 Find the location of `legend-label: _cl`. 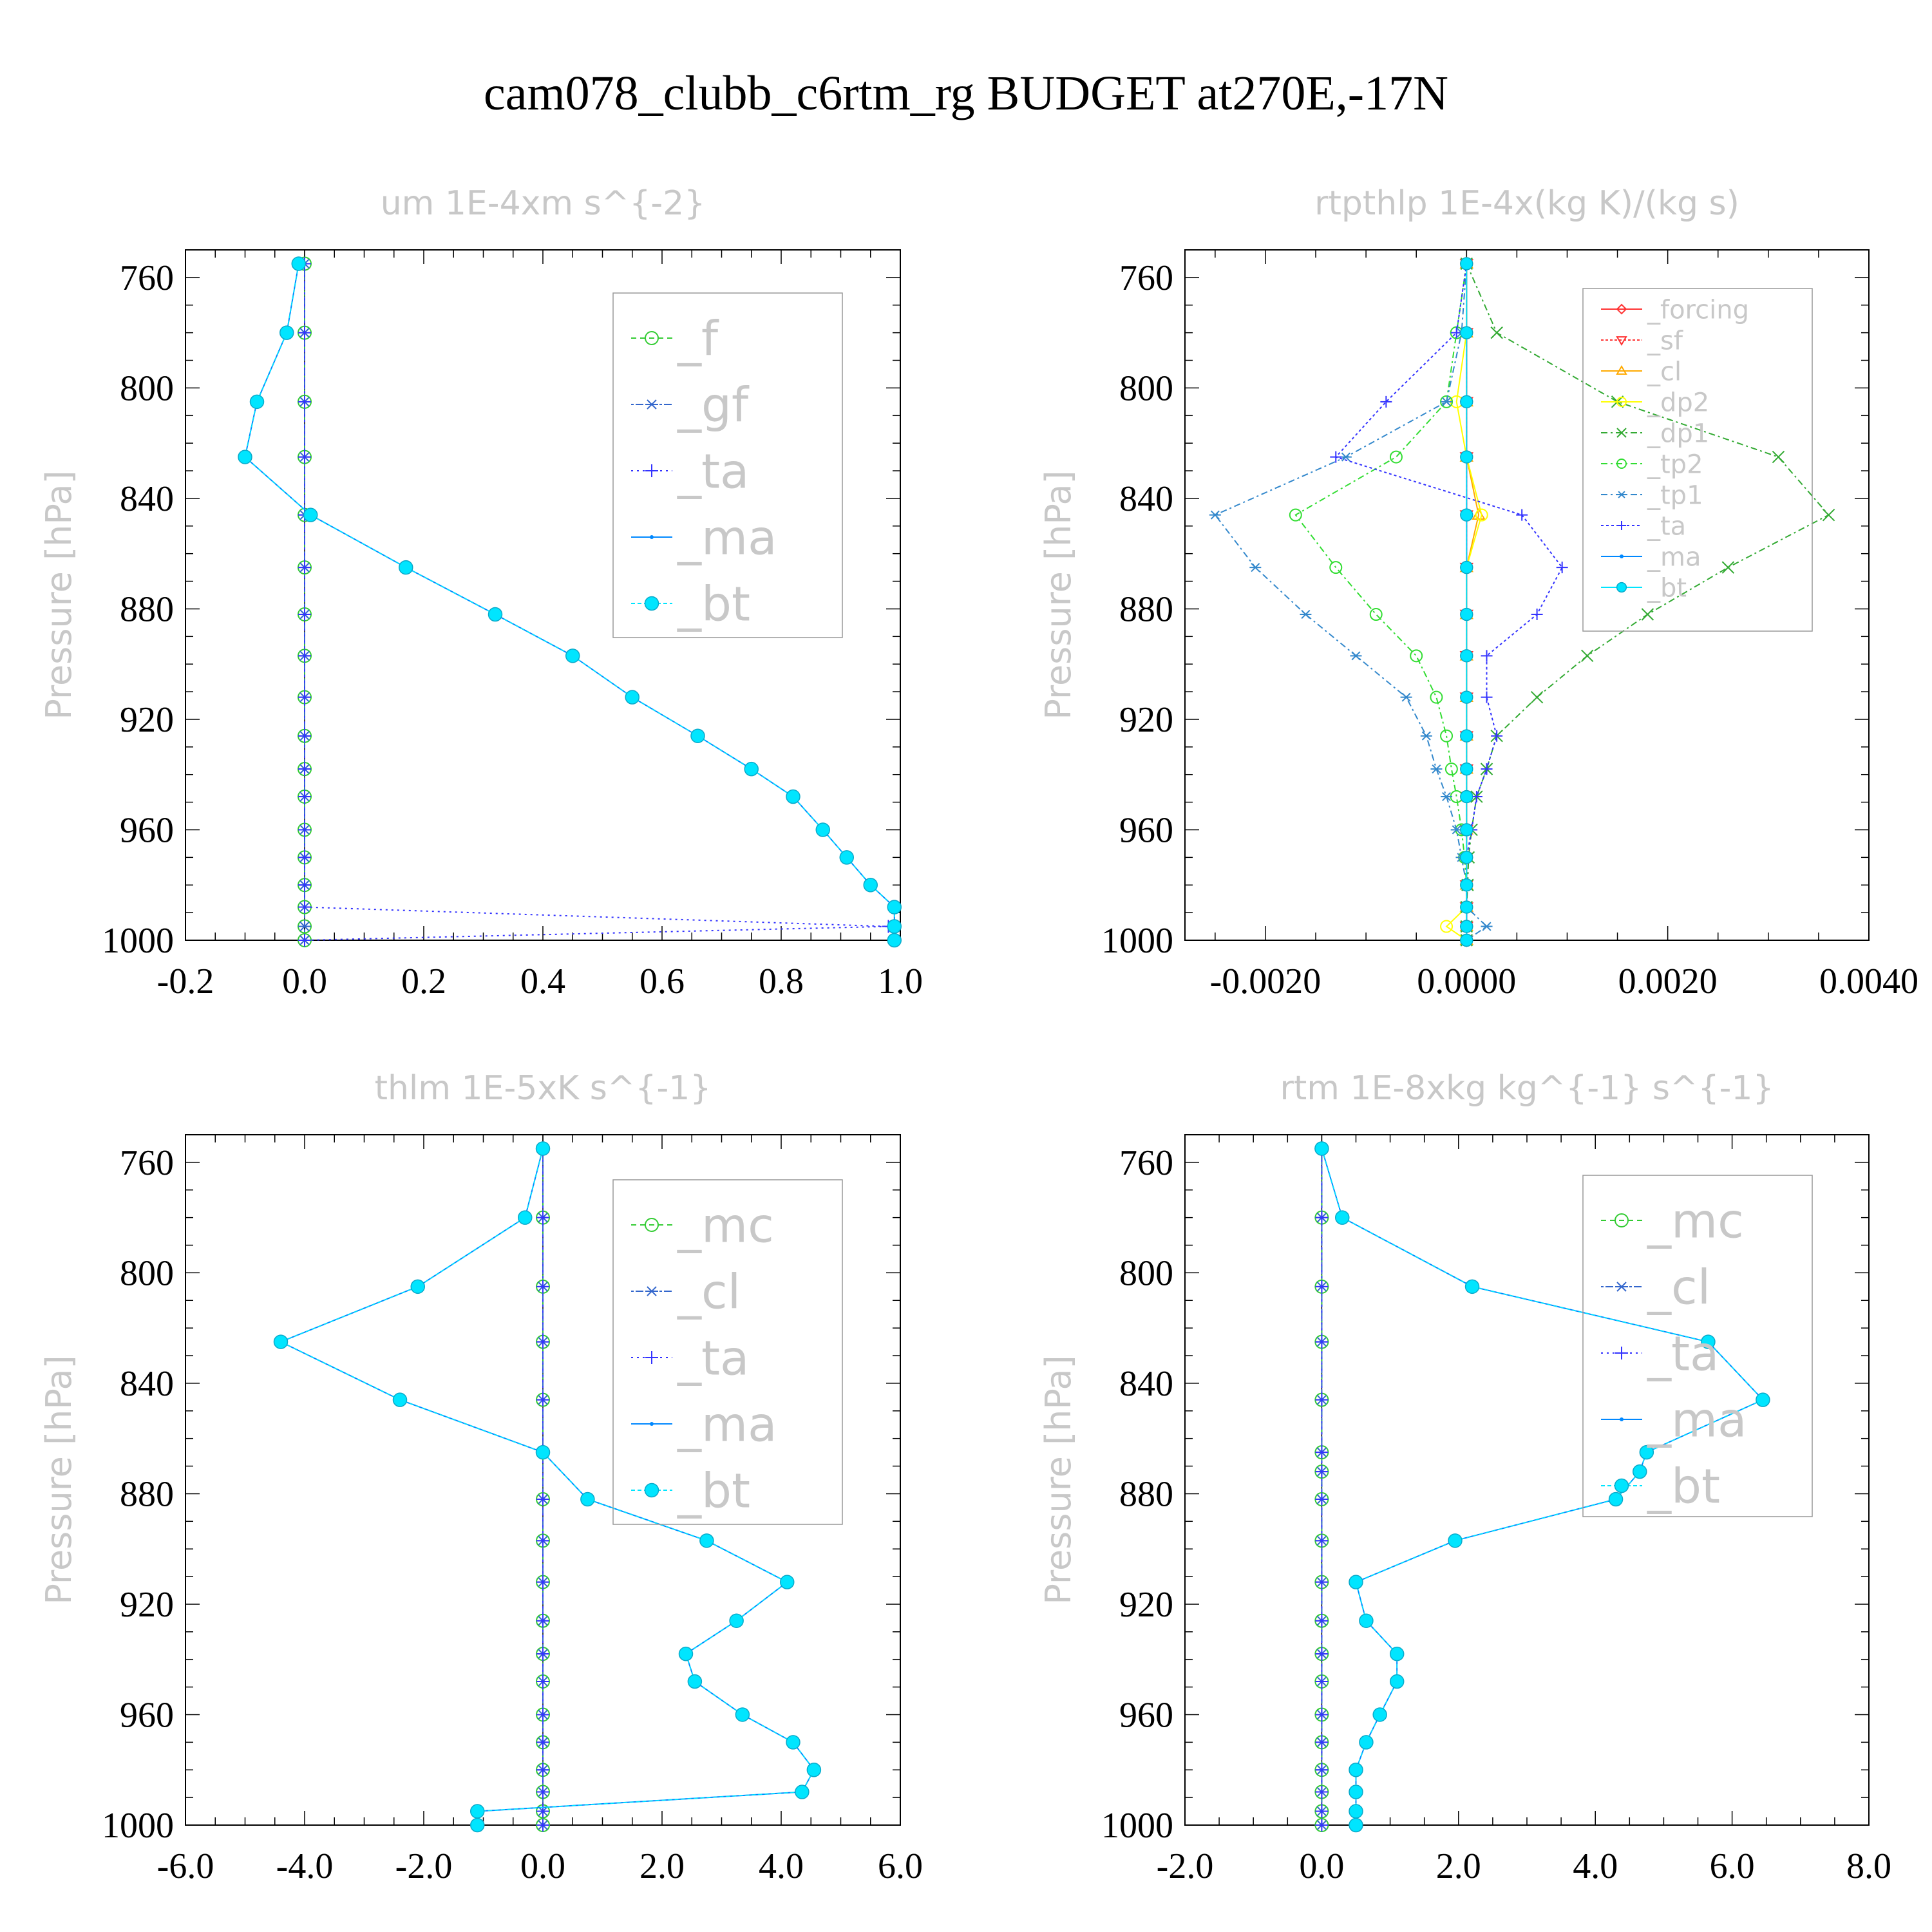

legend-label: _cl is located at coordinates (709, 1292).